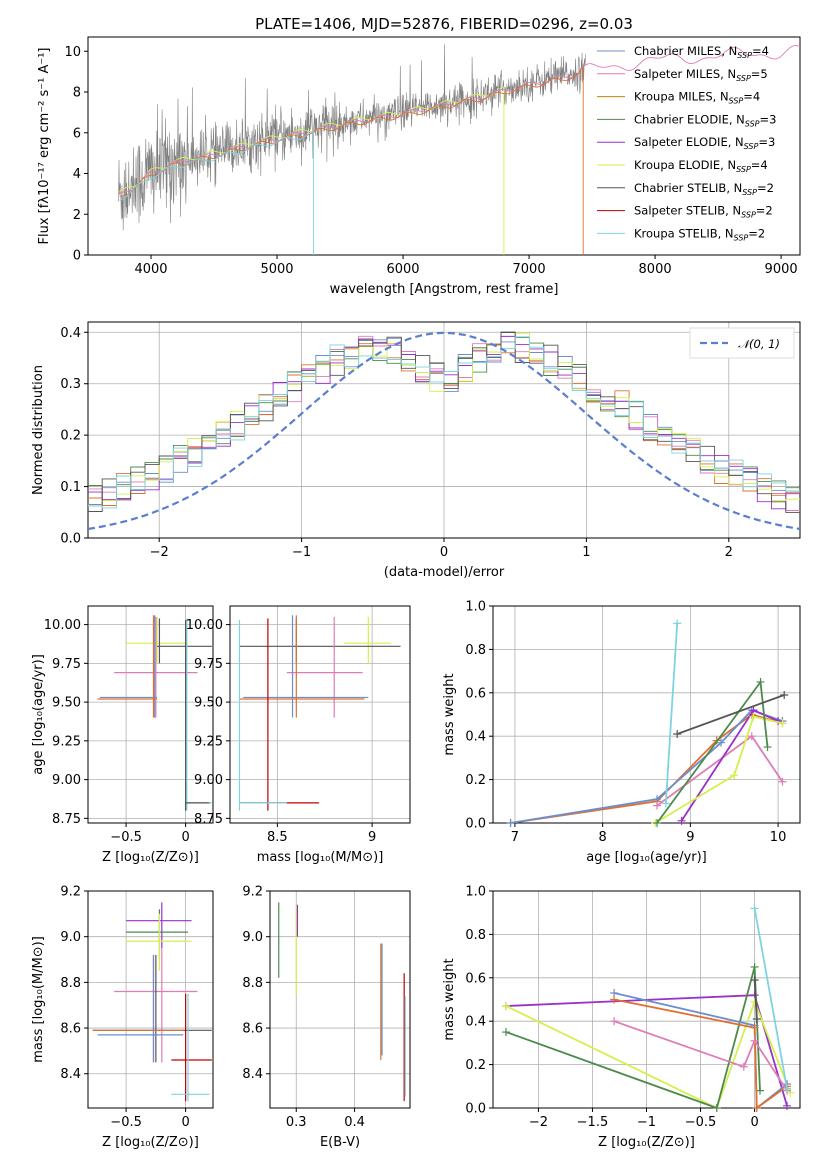  Describe the element at coordinates (77, 133) in the screenshot. I see `y-tick-label: 6` at that location.